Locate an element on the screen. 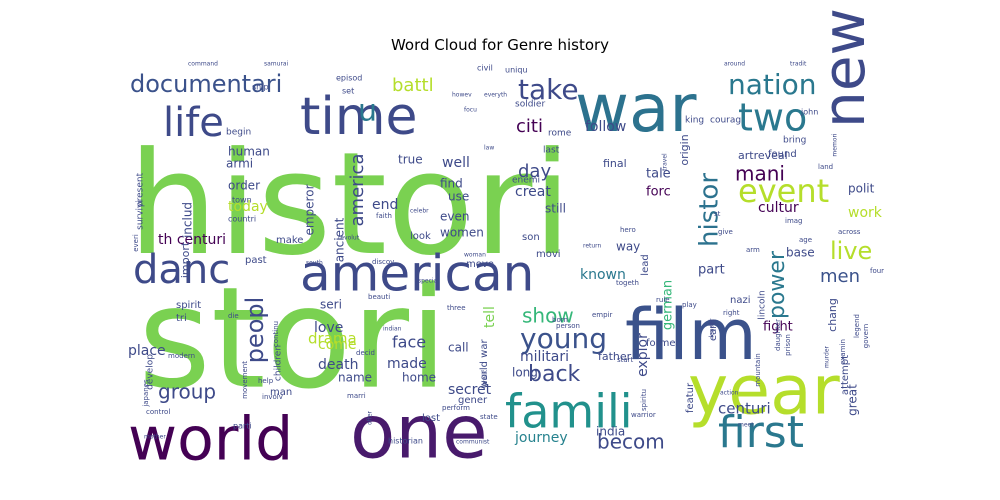 This screenshot has width=1000, height=500. word-give: give is located at coordinates (725, 232).